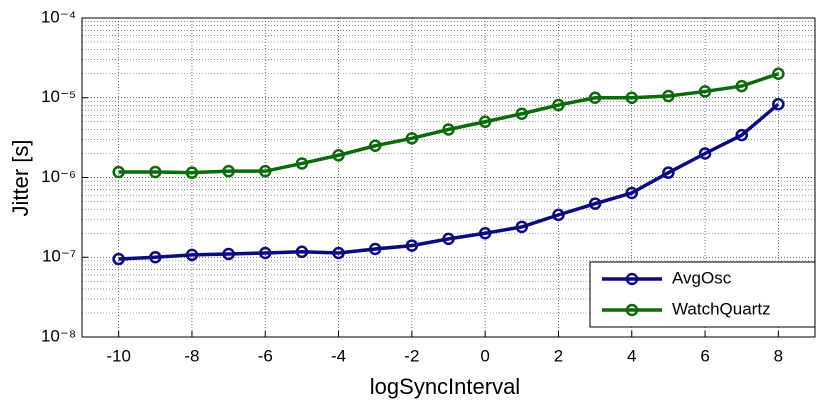 The width and height of the screenshot is (822, 406). What do you see at coordinates (58, 16) in the screenshot?
I see `y-tick-label: 10⁻⁴` at bounding box center [58, 16].